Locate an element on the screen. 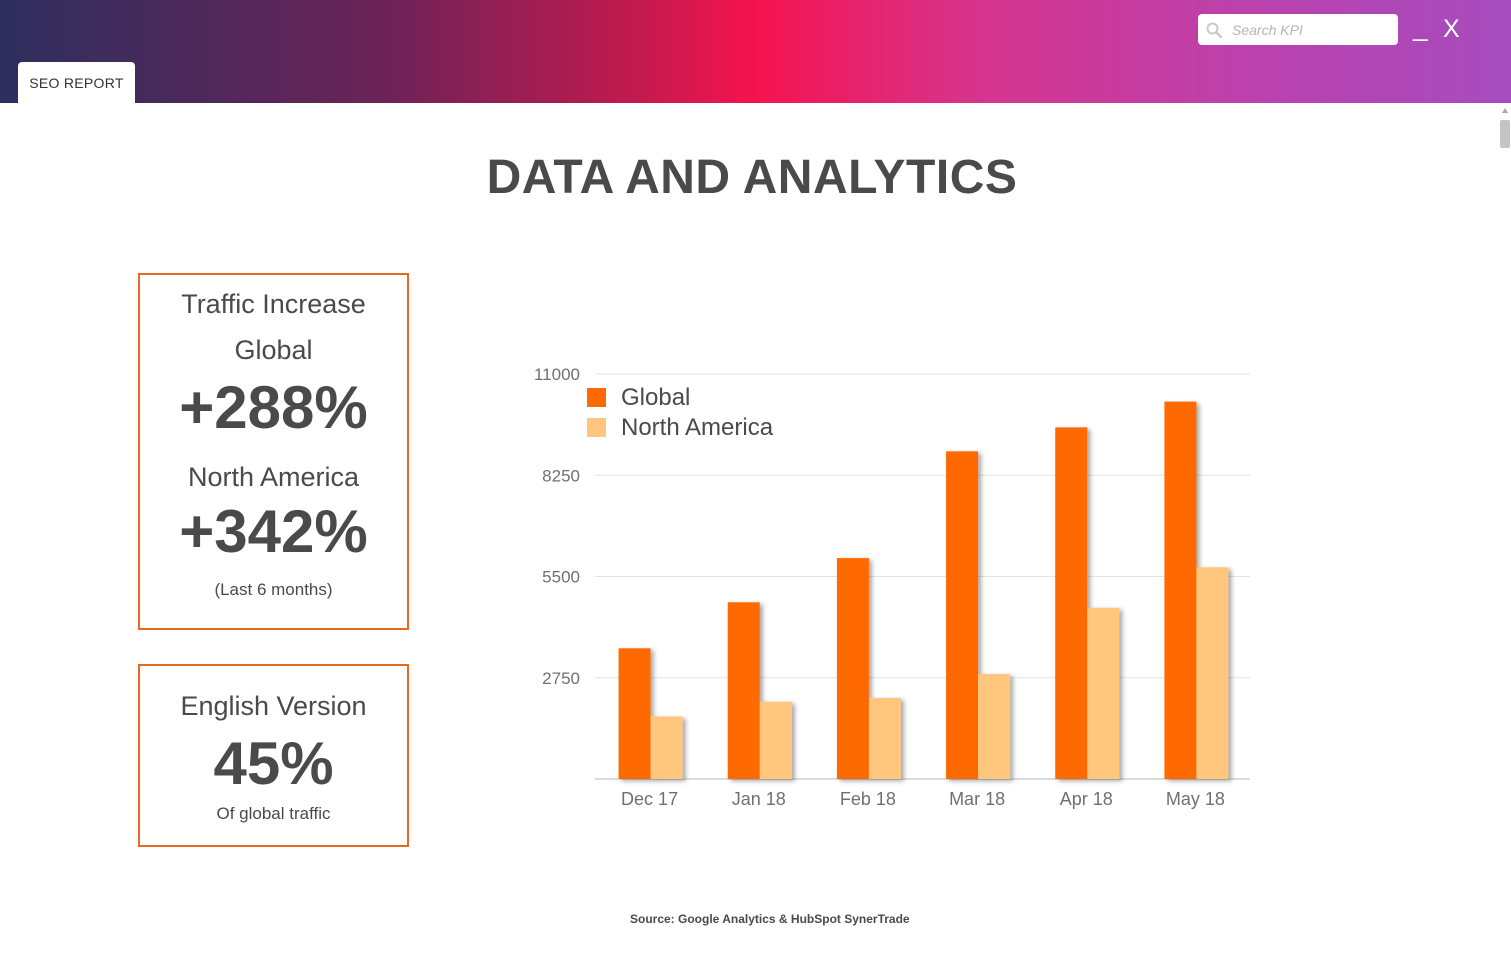 The height and width of the screenshot is (960, 1511). minimize-button: _ is located at coordinates (1420, 27).